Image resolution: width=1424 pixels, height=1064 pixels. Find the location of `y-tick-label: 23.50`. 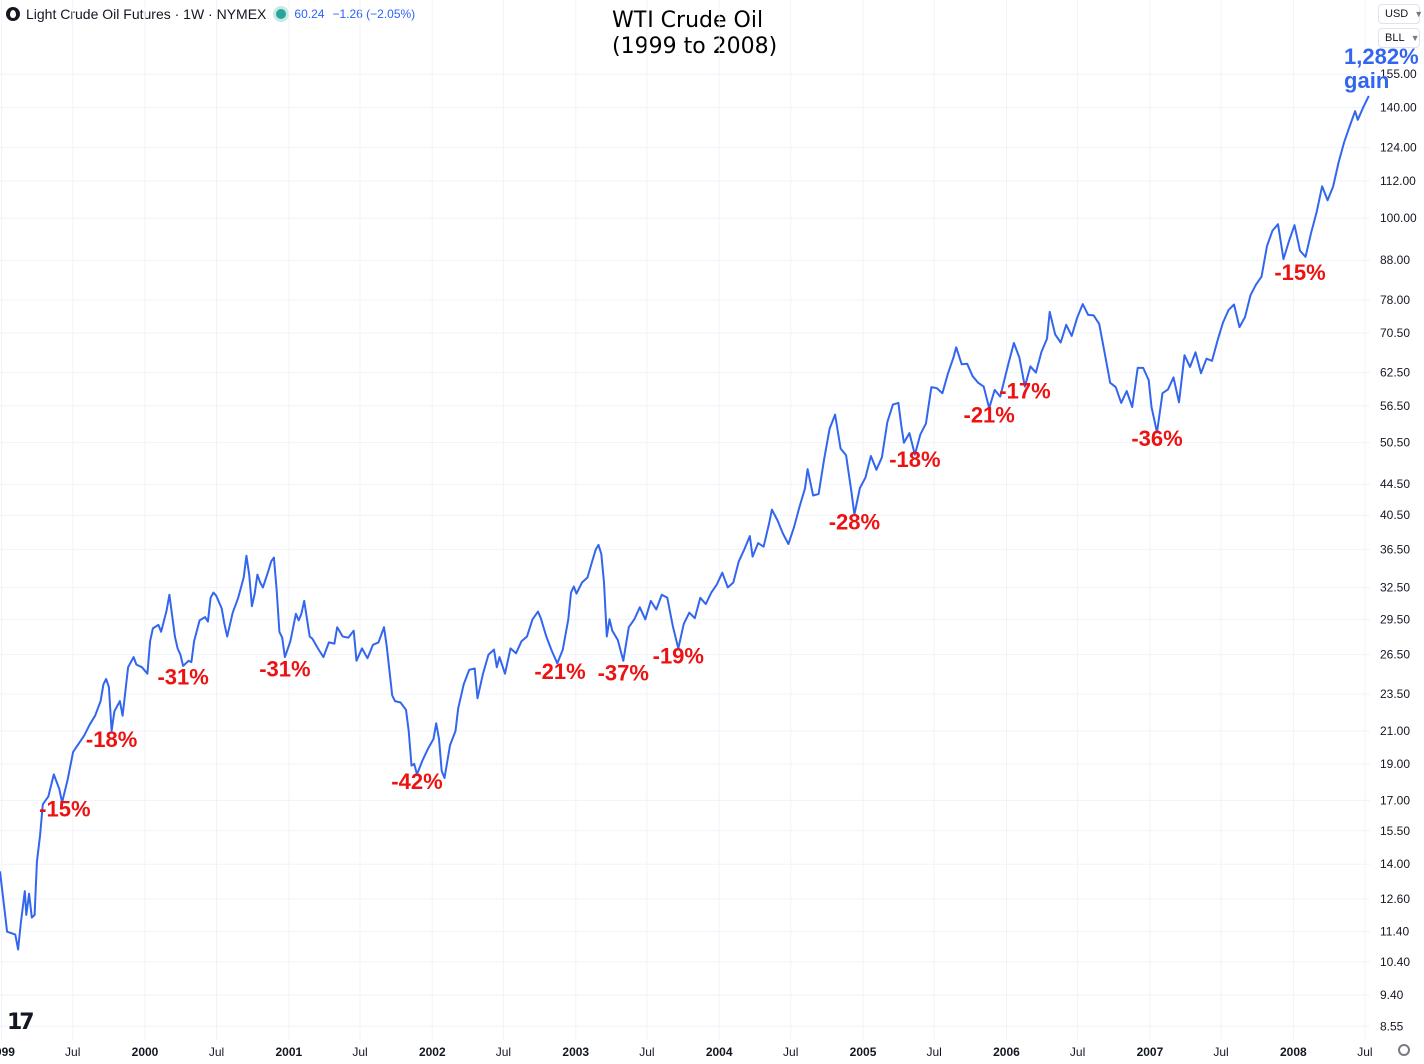

y-tick-label: 23.50 is located at coordinates (1395, 694).